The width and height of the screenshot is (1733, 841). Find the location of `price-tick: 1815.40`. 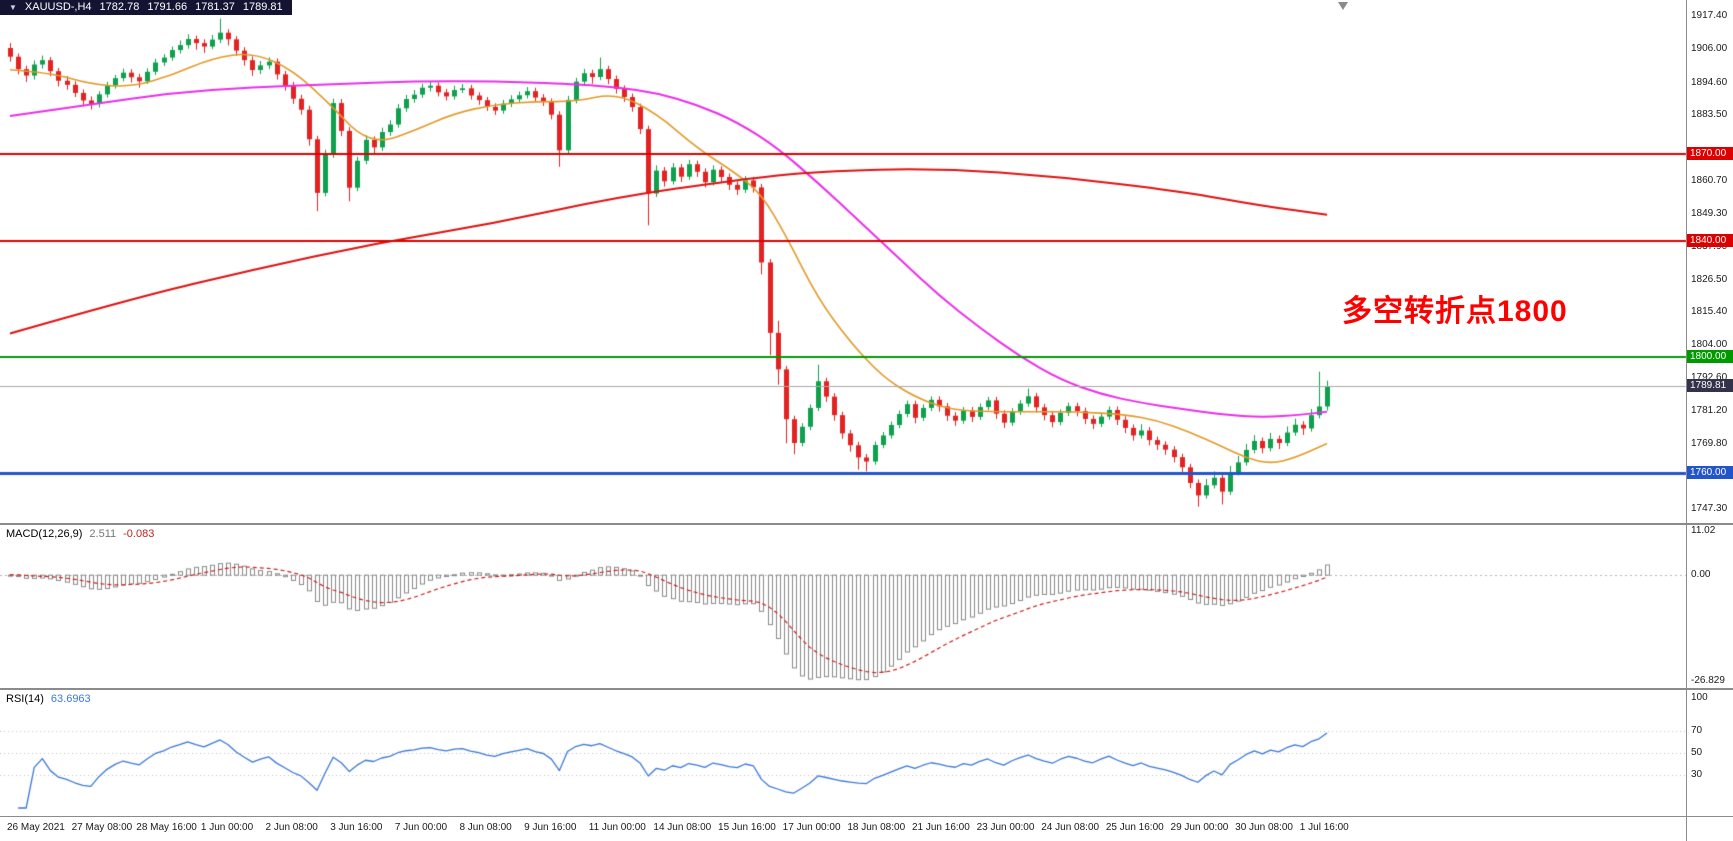

price-tick: 1815.40 is located at coordinates (1709, 311).